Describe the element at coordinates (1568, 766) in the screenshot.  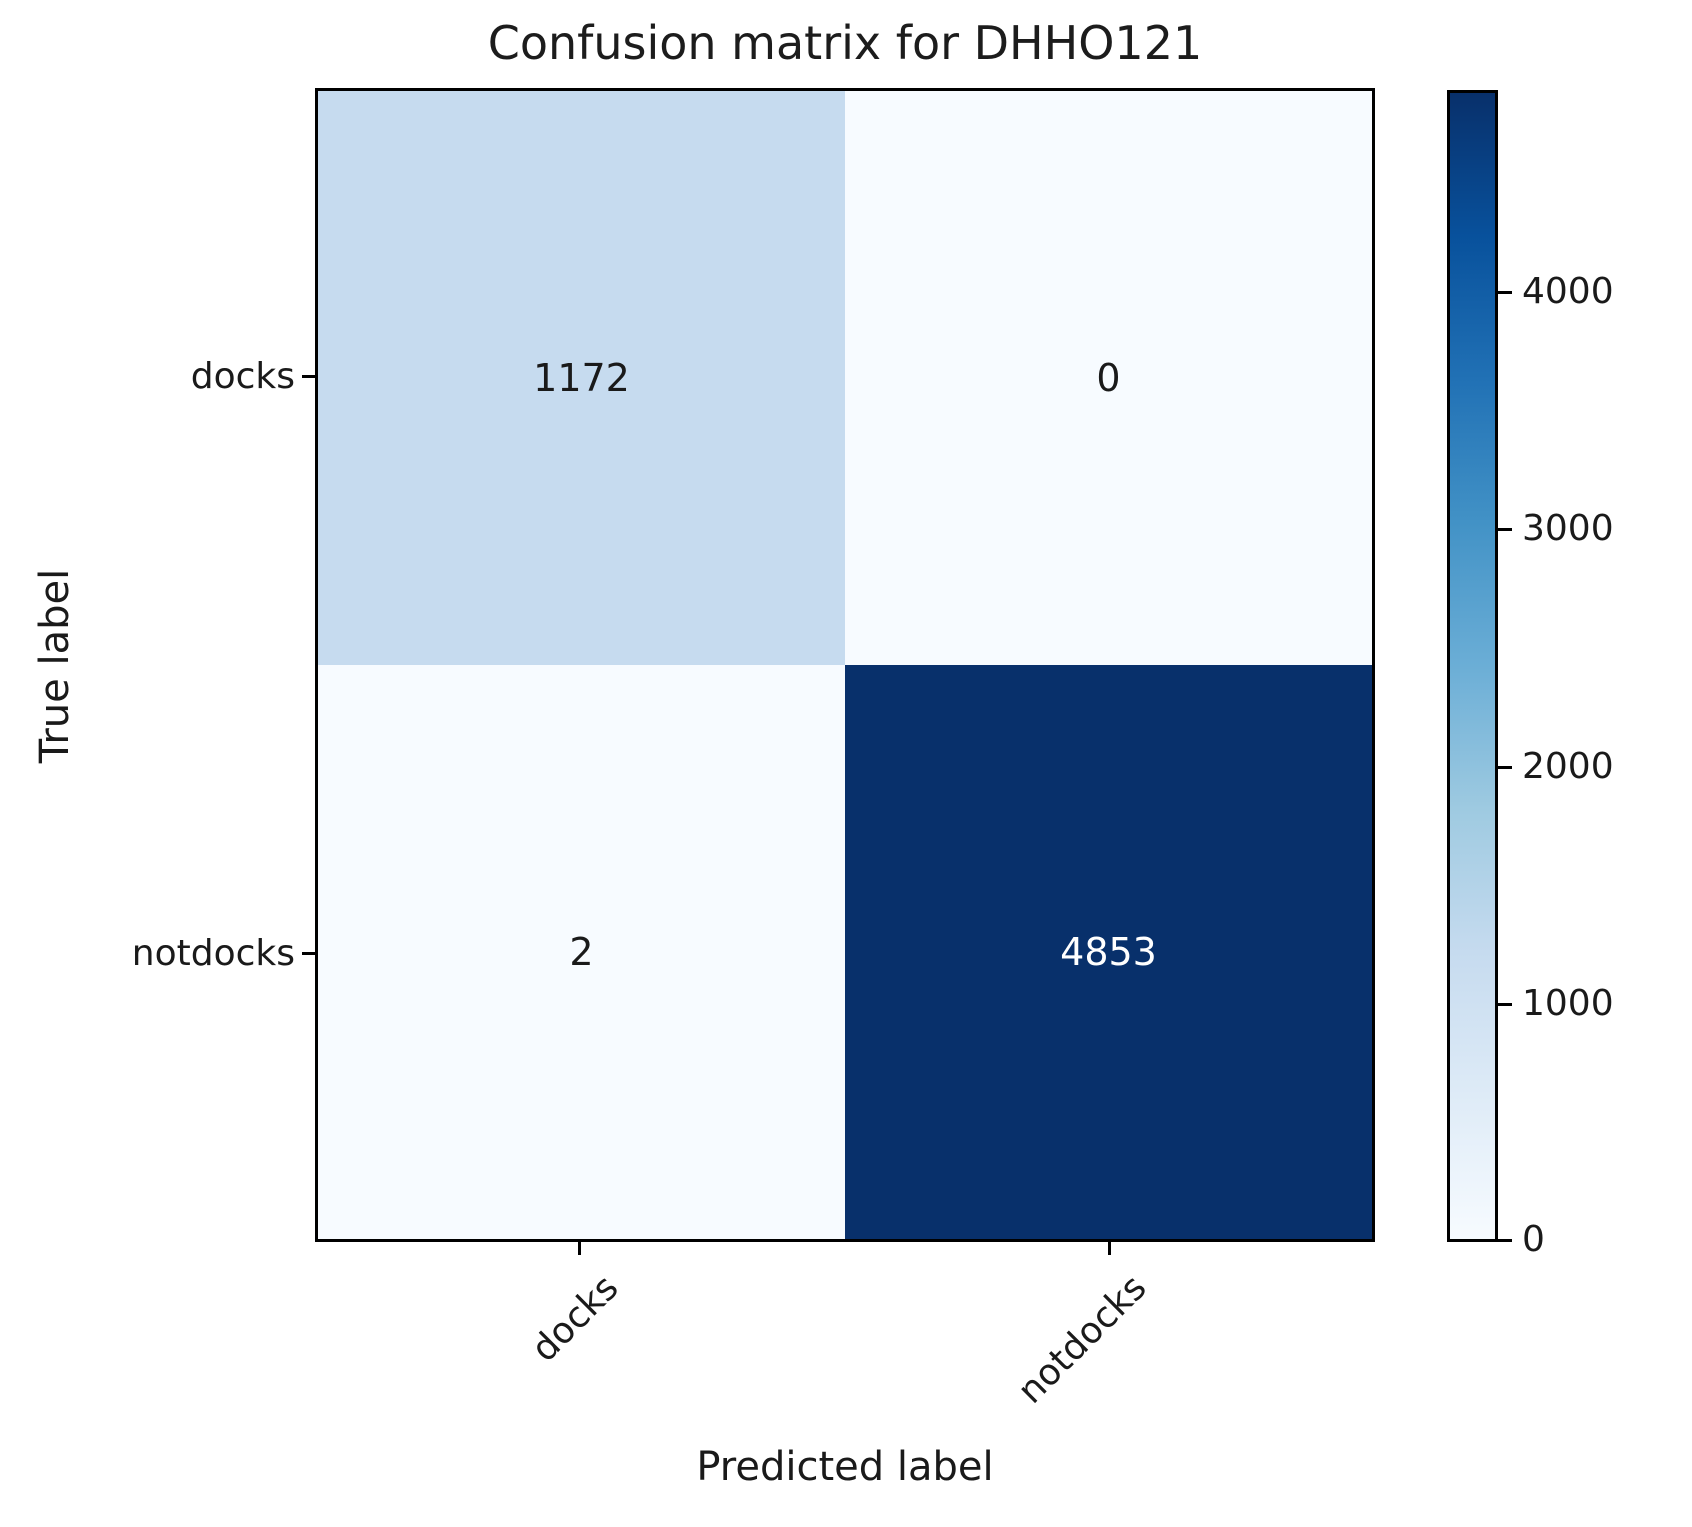
I see `colorbar-tick-label-2000: 2000` at that location.